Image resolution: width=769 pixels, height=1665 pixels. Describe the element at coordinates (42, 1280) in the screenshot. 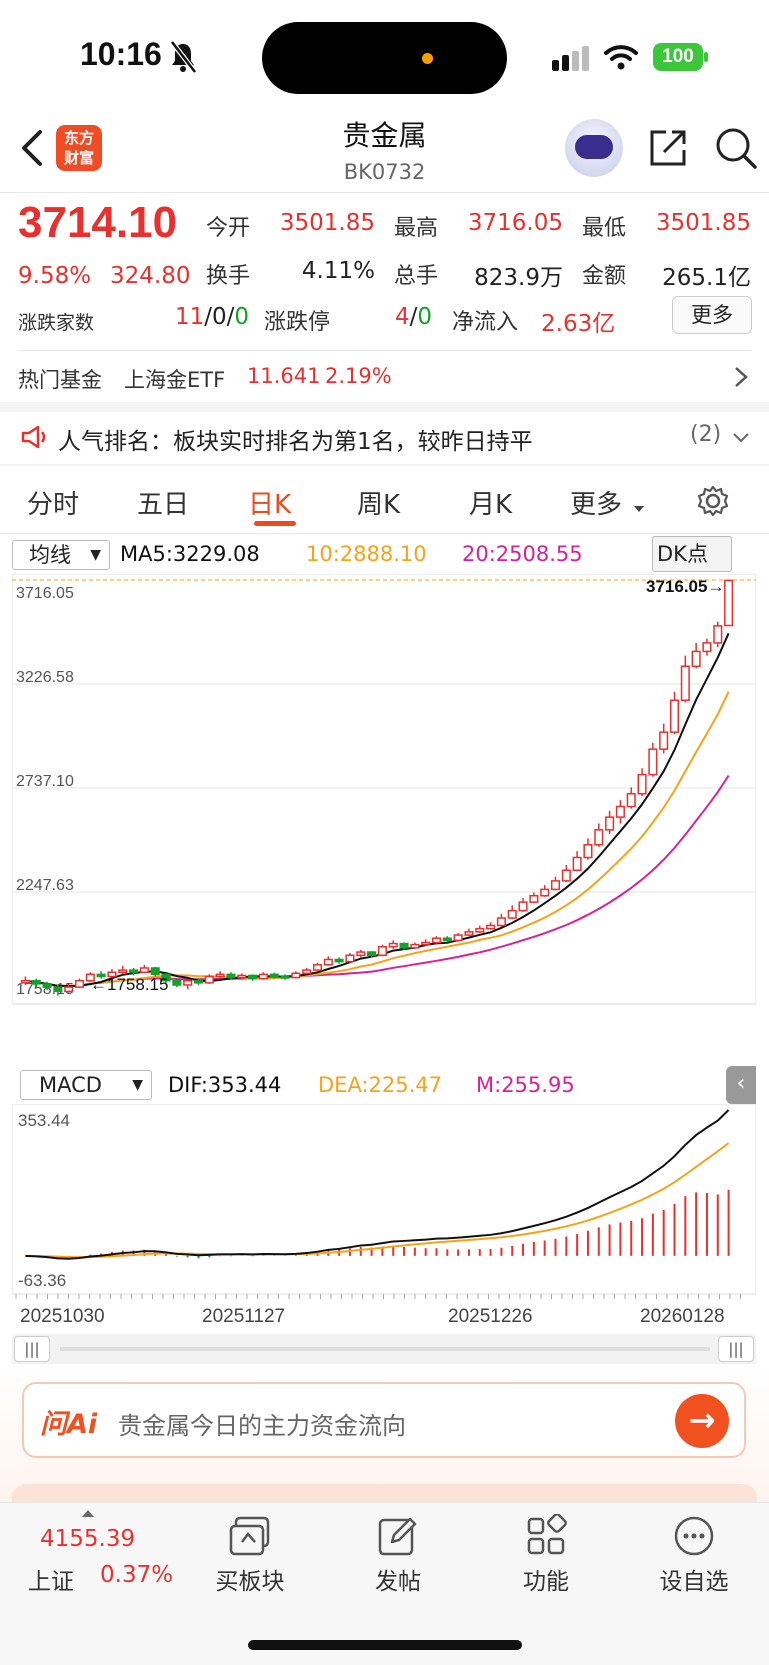

I see `macd-bottom-label: -63.36` at that location.